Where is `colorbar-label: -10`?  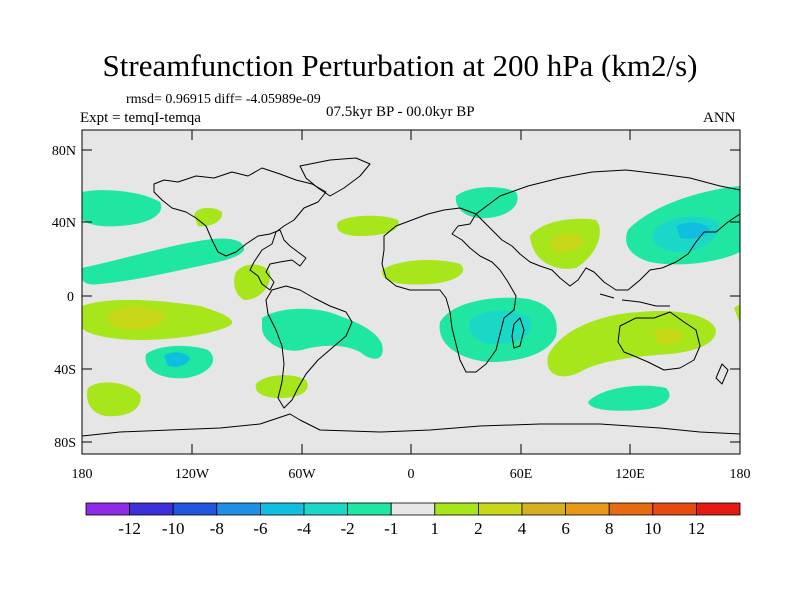
colorbar-label: -10 is located at coordinates (173, 528).